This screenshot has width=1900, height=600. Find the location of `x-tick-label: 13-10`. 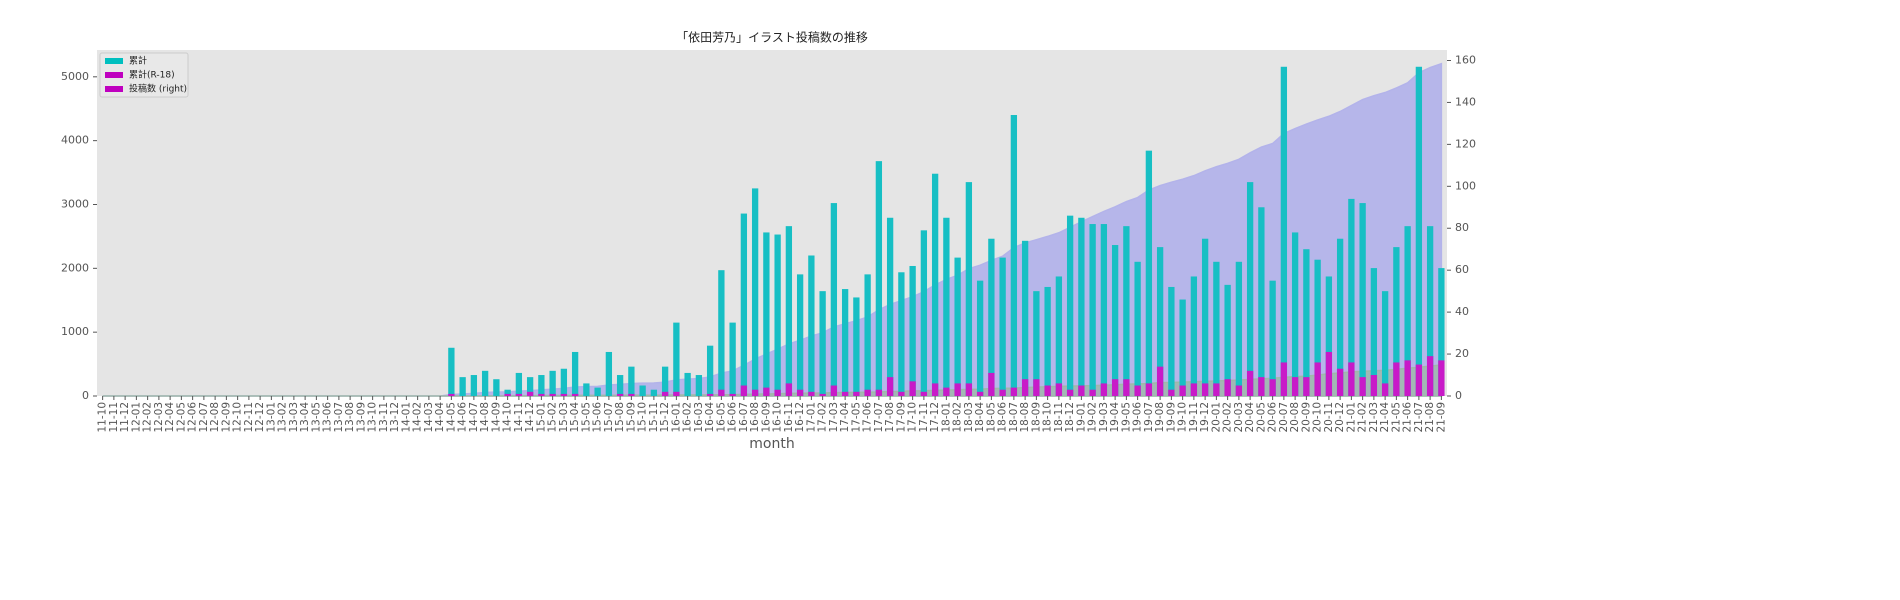

x-tick-label: 13-10 is located at coordinates (373, 417).